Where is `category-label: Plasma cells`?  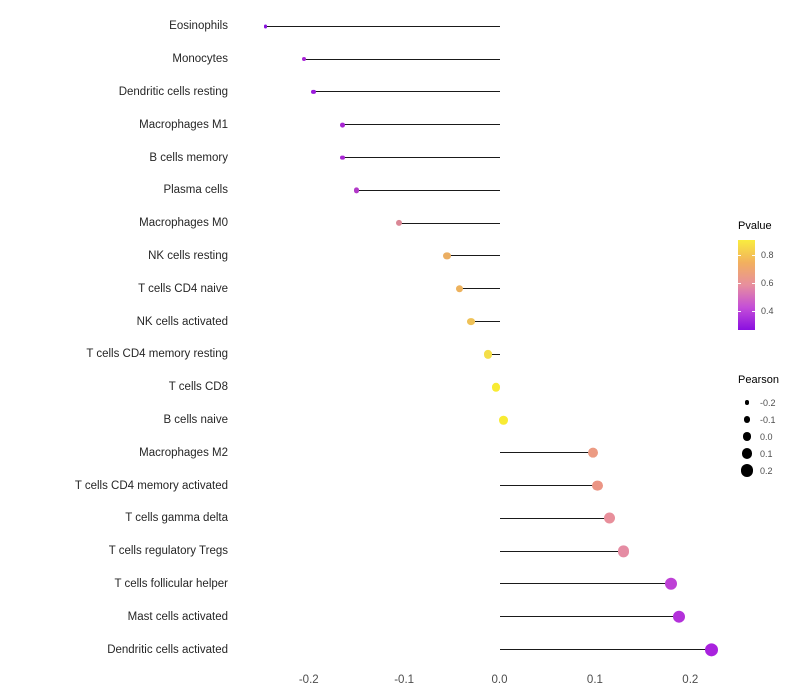
category-label: Plasma cells is located at coordinates (195, 190).